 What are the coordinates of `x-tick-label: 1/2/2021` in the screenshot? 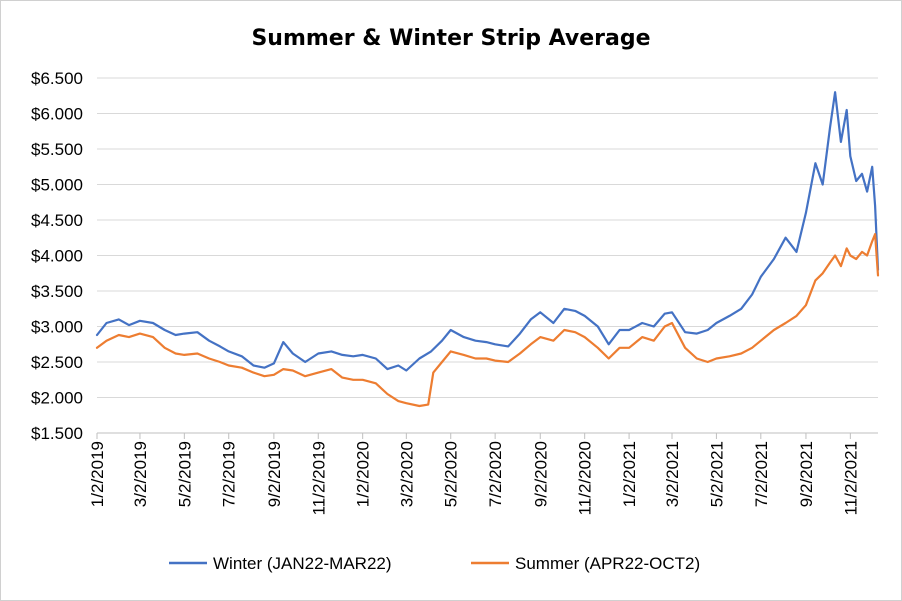 It's located at (629, 474).